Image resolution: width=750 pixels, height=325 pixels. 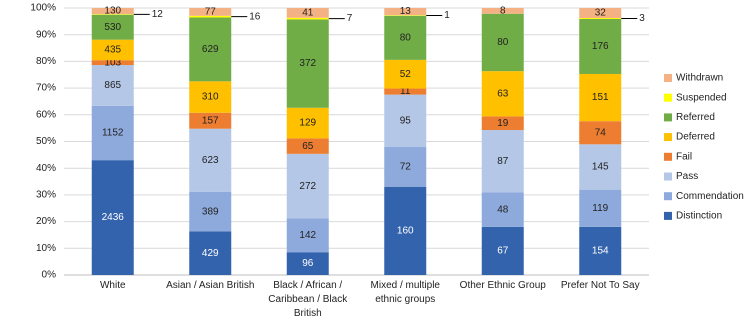 I want to click on data-label: 74, so click(x=601, y=132).